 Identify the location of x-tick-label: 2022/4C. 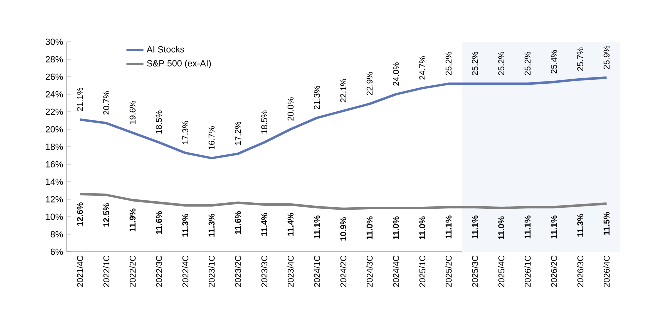
(185, 272).